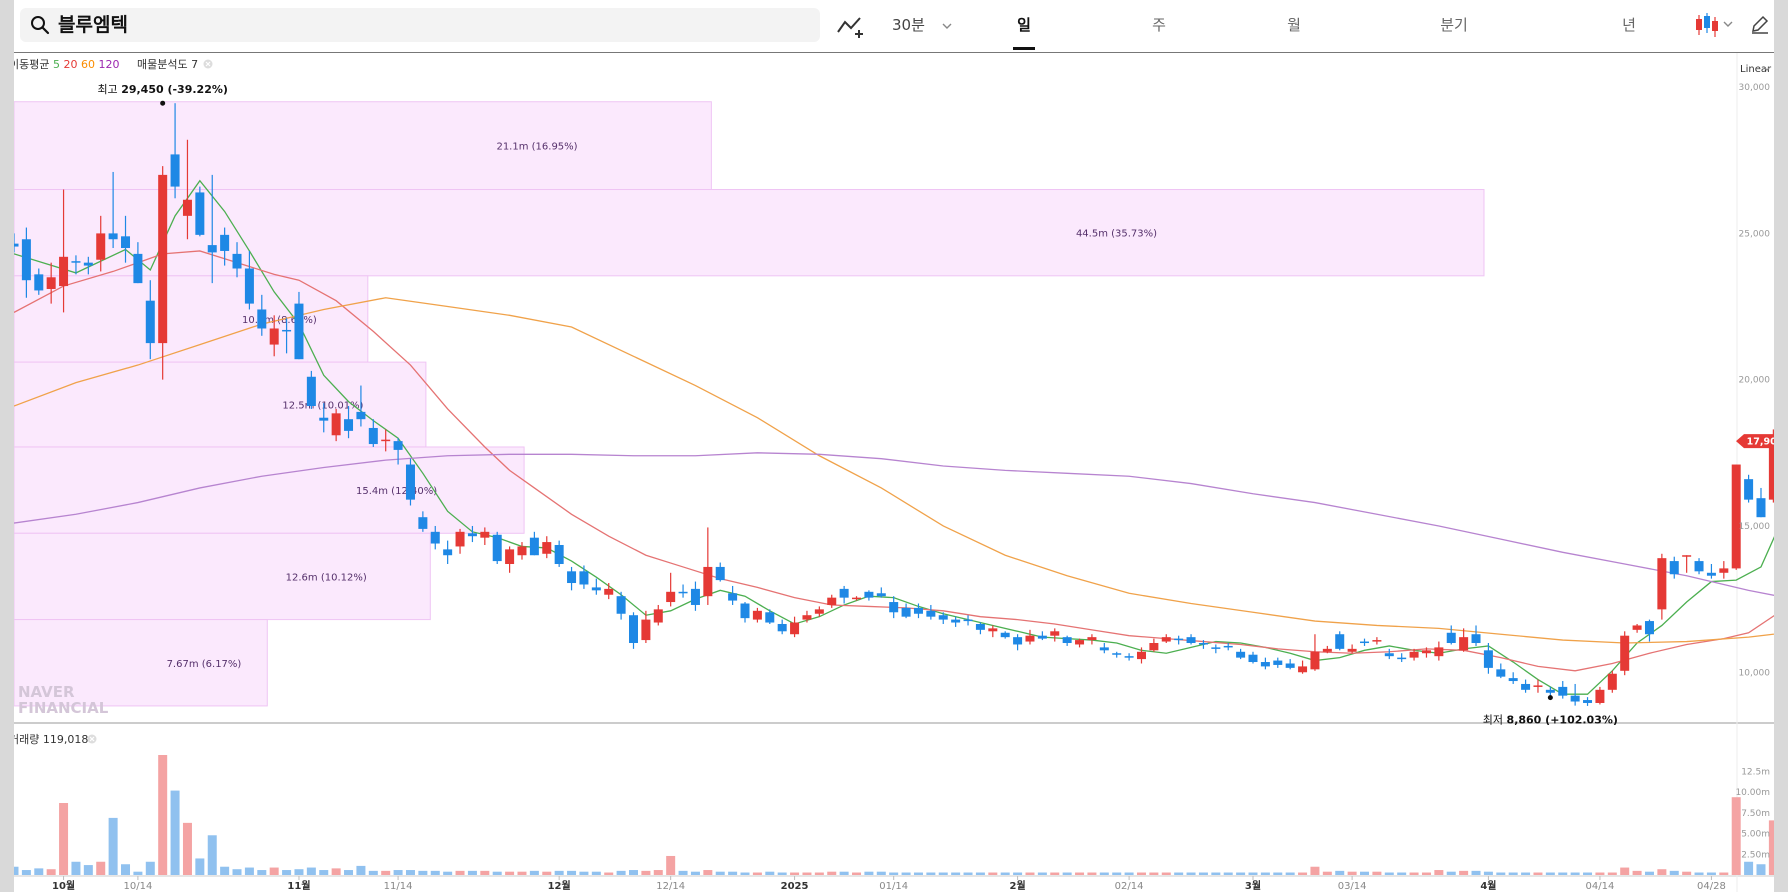  I want to click on volume-legend: 거래량 119,018, so click(51, 739).